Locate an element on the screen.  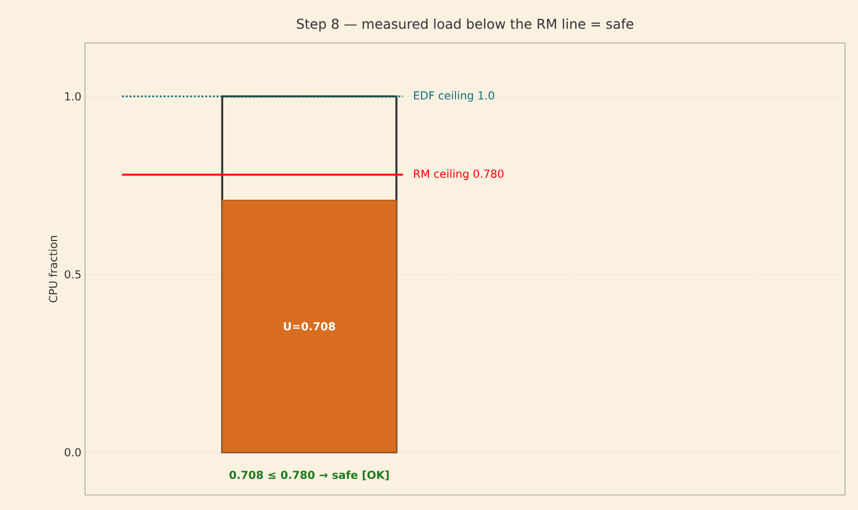
ref-line-label: RM ceiling 0.780 is located at coordinates (459, 174).